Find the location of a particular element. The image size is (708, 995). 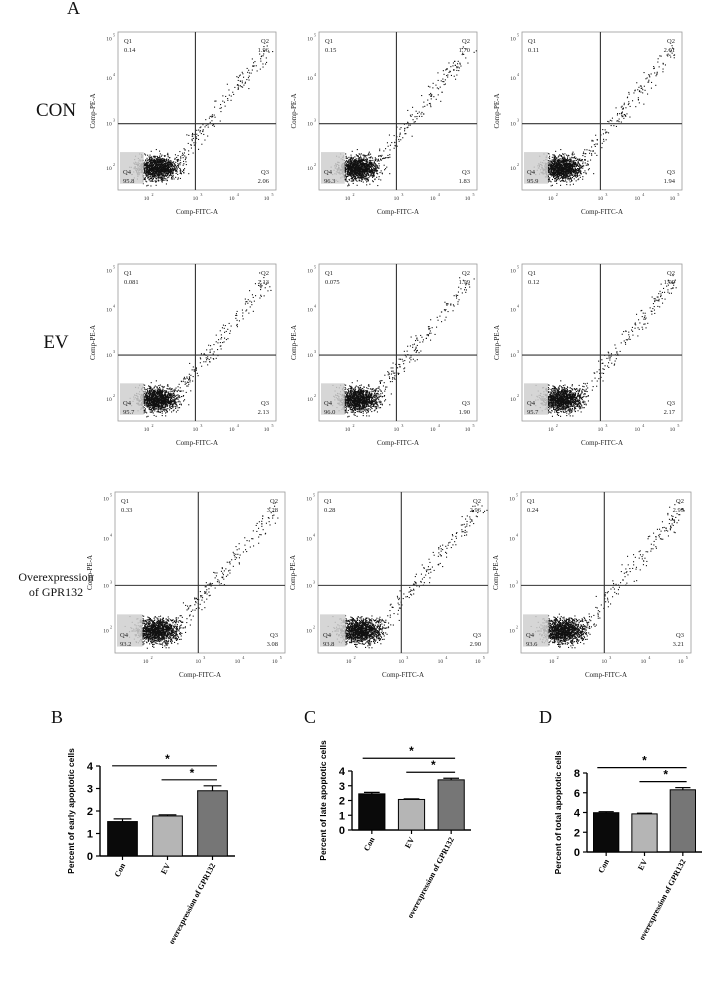

q2-name: Q2 is located at coordinates (671, 41).